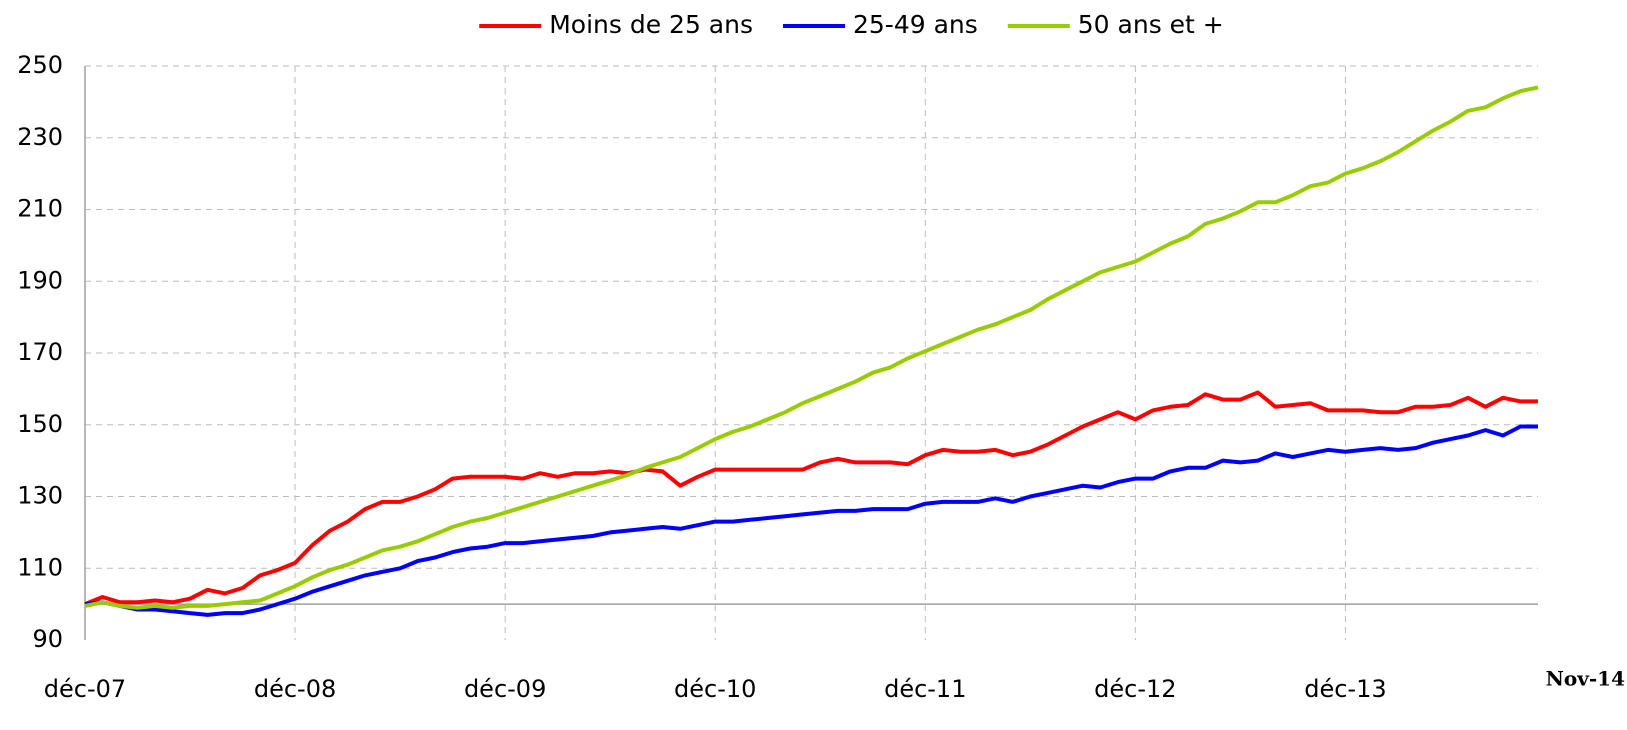 The image size is (1627, 730). Describe the element at coordinates (295, 689) in the screenshot. I see `x-tick-label: déc-08` at that location.